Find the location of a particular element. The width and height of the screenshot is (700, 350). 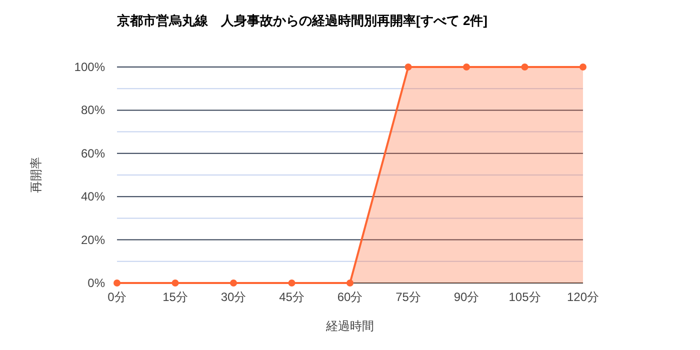

x-tick-label: 60分 is located at coordinates (350, 297).